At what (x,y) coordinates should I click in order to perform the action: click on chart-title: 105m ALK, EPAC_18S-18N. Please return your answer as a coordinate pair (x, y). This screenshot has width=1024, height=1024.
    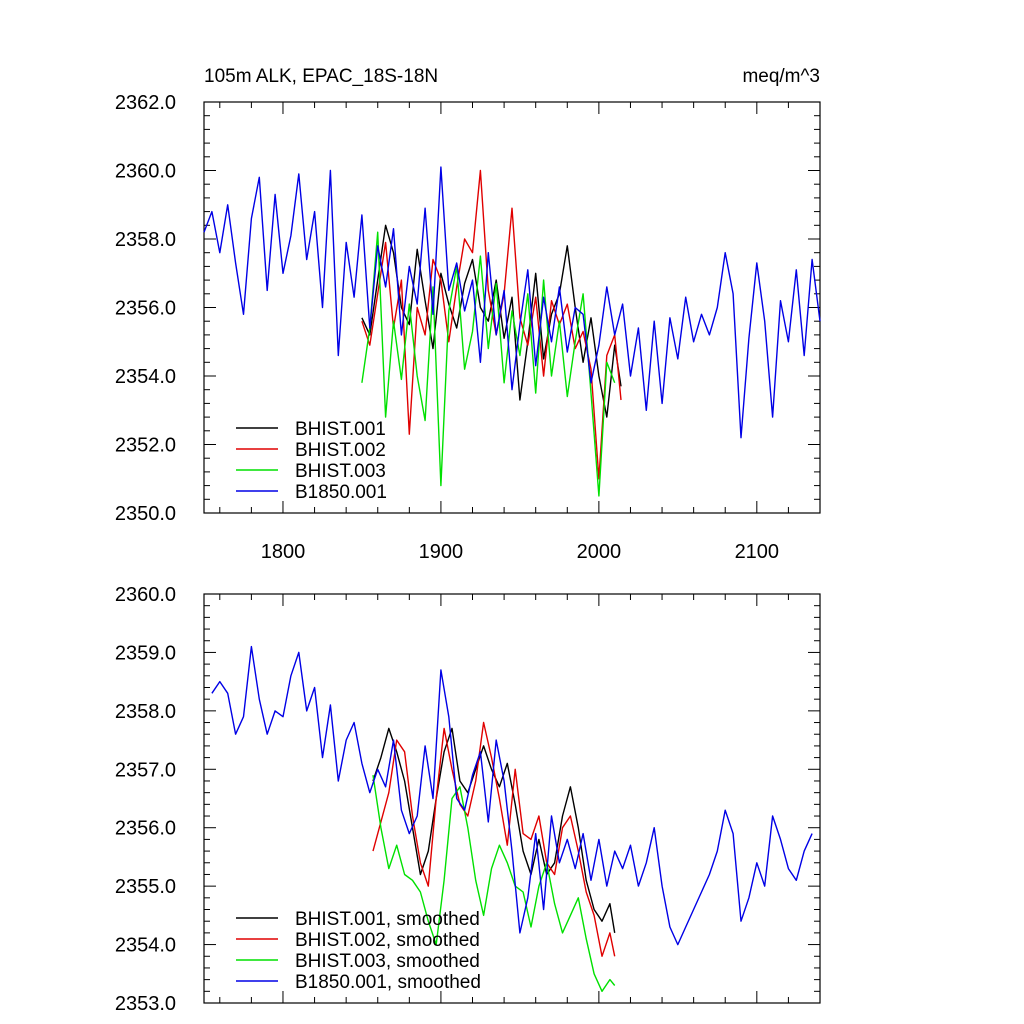
    Looking at the image, I should click on (321, 76).